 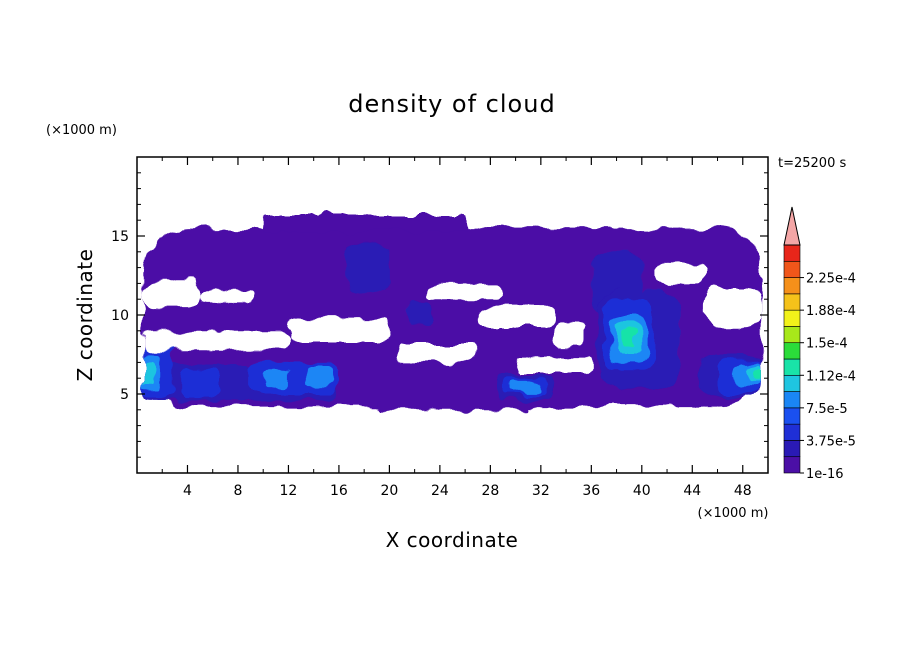 I want to click on colorbar-tick-label: 1.88e-4, so click(x=831, y=311).